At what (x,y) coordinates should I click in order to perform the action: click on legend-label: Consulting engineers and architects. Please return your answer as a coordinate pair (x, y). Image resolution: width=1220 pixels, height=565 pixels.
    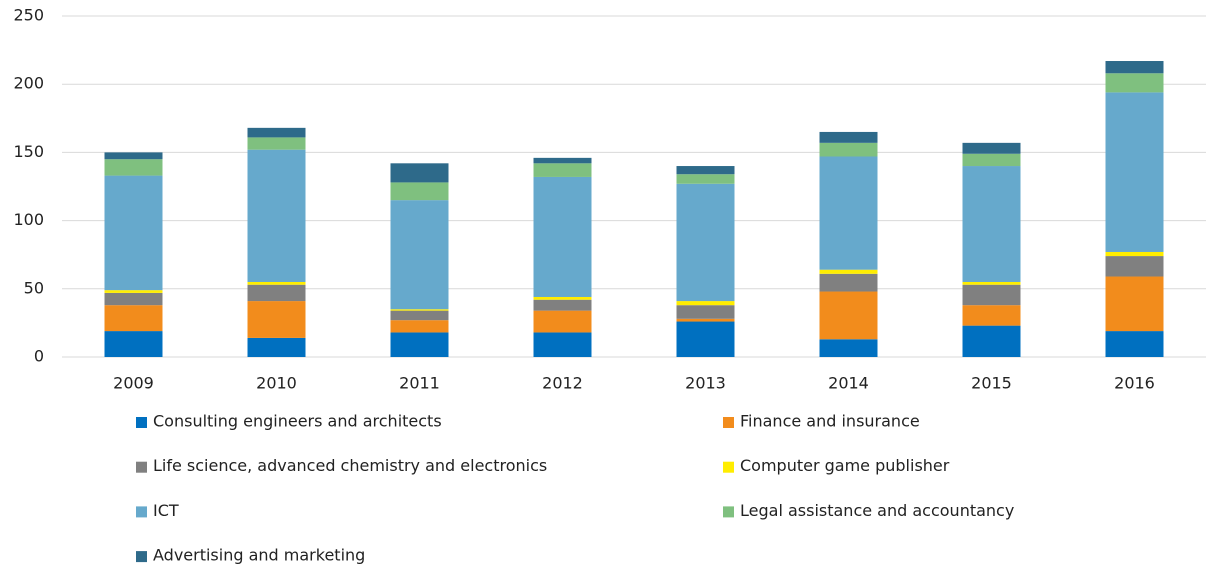
    Looking at the image, I should click on (297, 421).